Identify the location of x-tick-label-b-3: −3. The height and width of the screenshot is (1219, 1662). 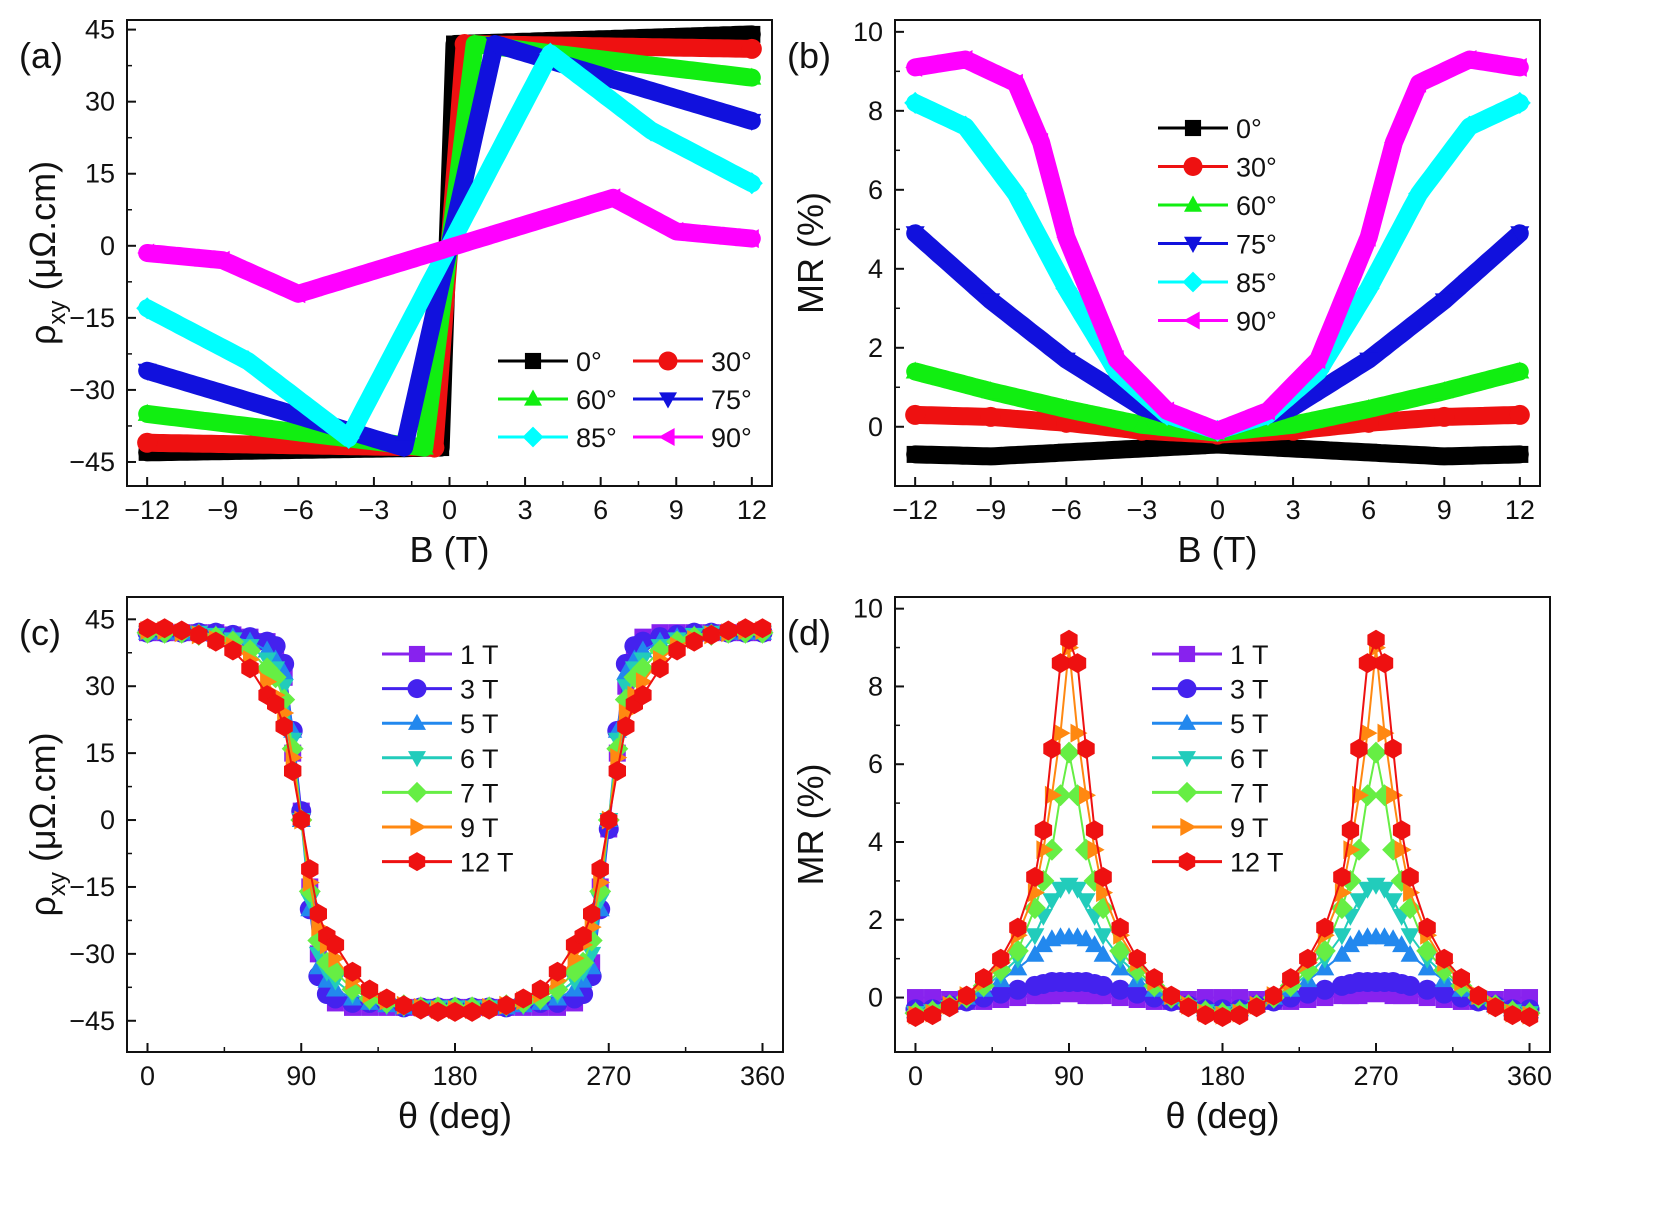
(1142, 510).